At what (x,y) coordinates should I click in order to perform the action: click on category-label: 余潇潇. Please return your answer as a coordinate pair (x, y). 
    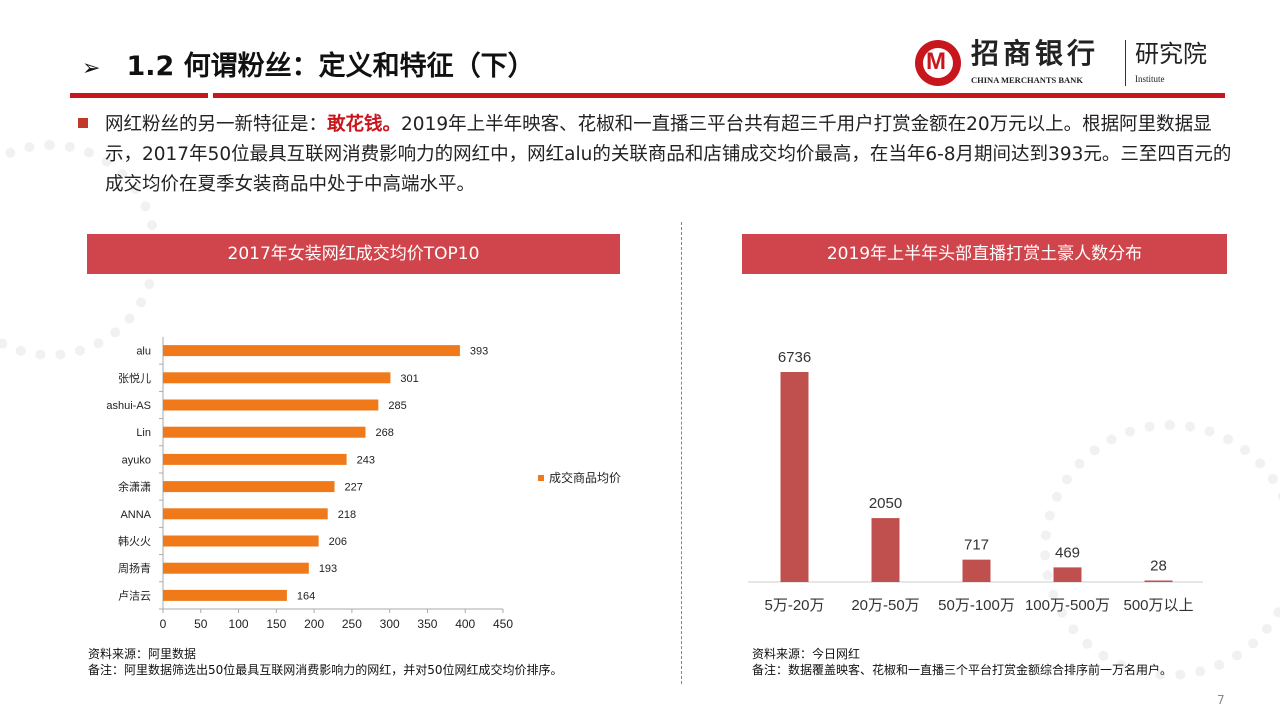
    Looking at the image, I should click on (134, 487).